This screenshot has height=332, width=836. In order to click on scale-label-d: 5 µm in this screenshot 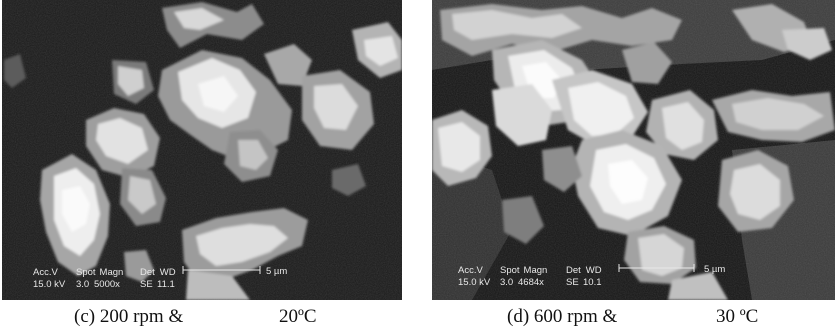, I will do `click(714, 269)`.